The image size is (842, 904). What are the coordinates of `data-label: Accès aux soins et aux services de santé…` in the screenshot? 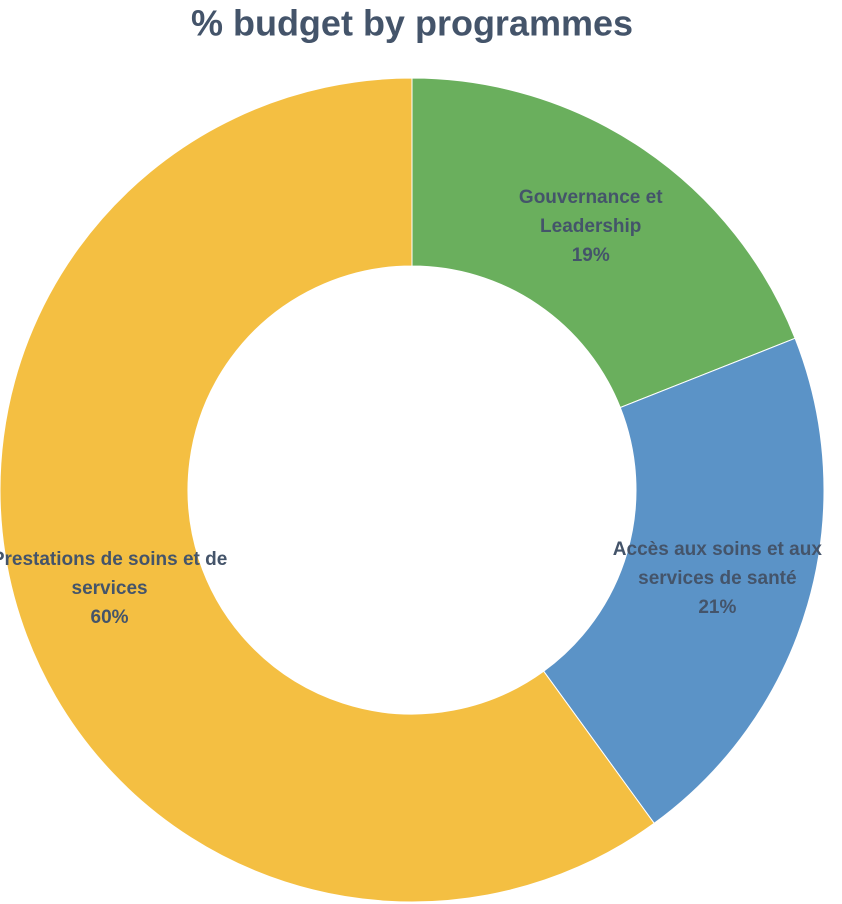 It's located at (717, 579).